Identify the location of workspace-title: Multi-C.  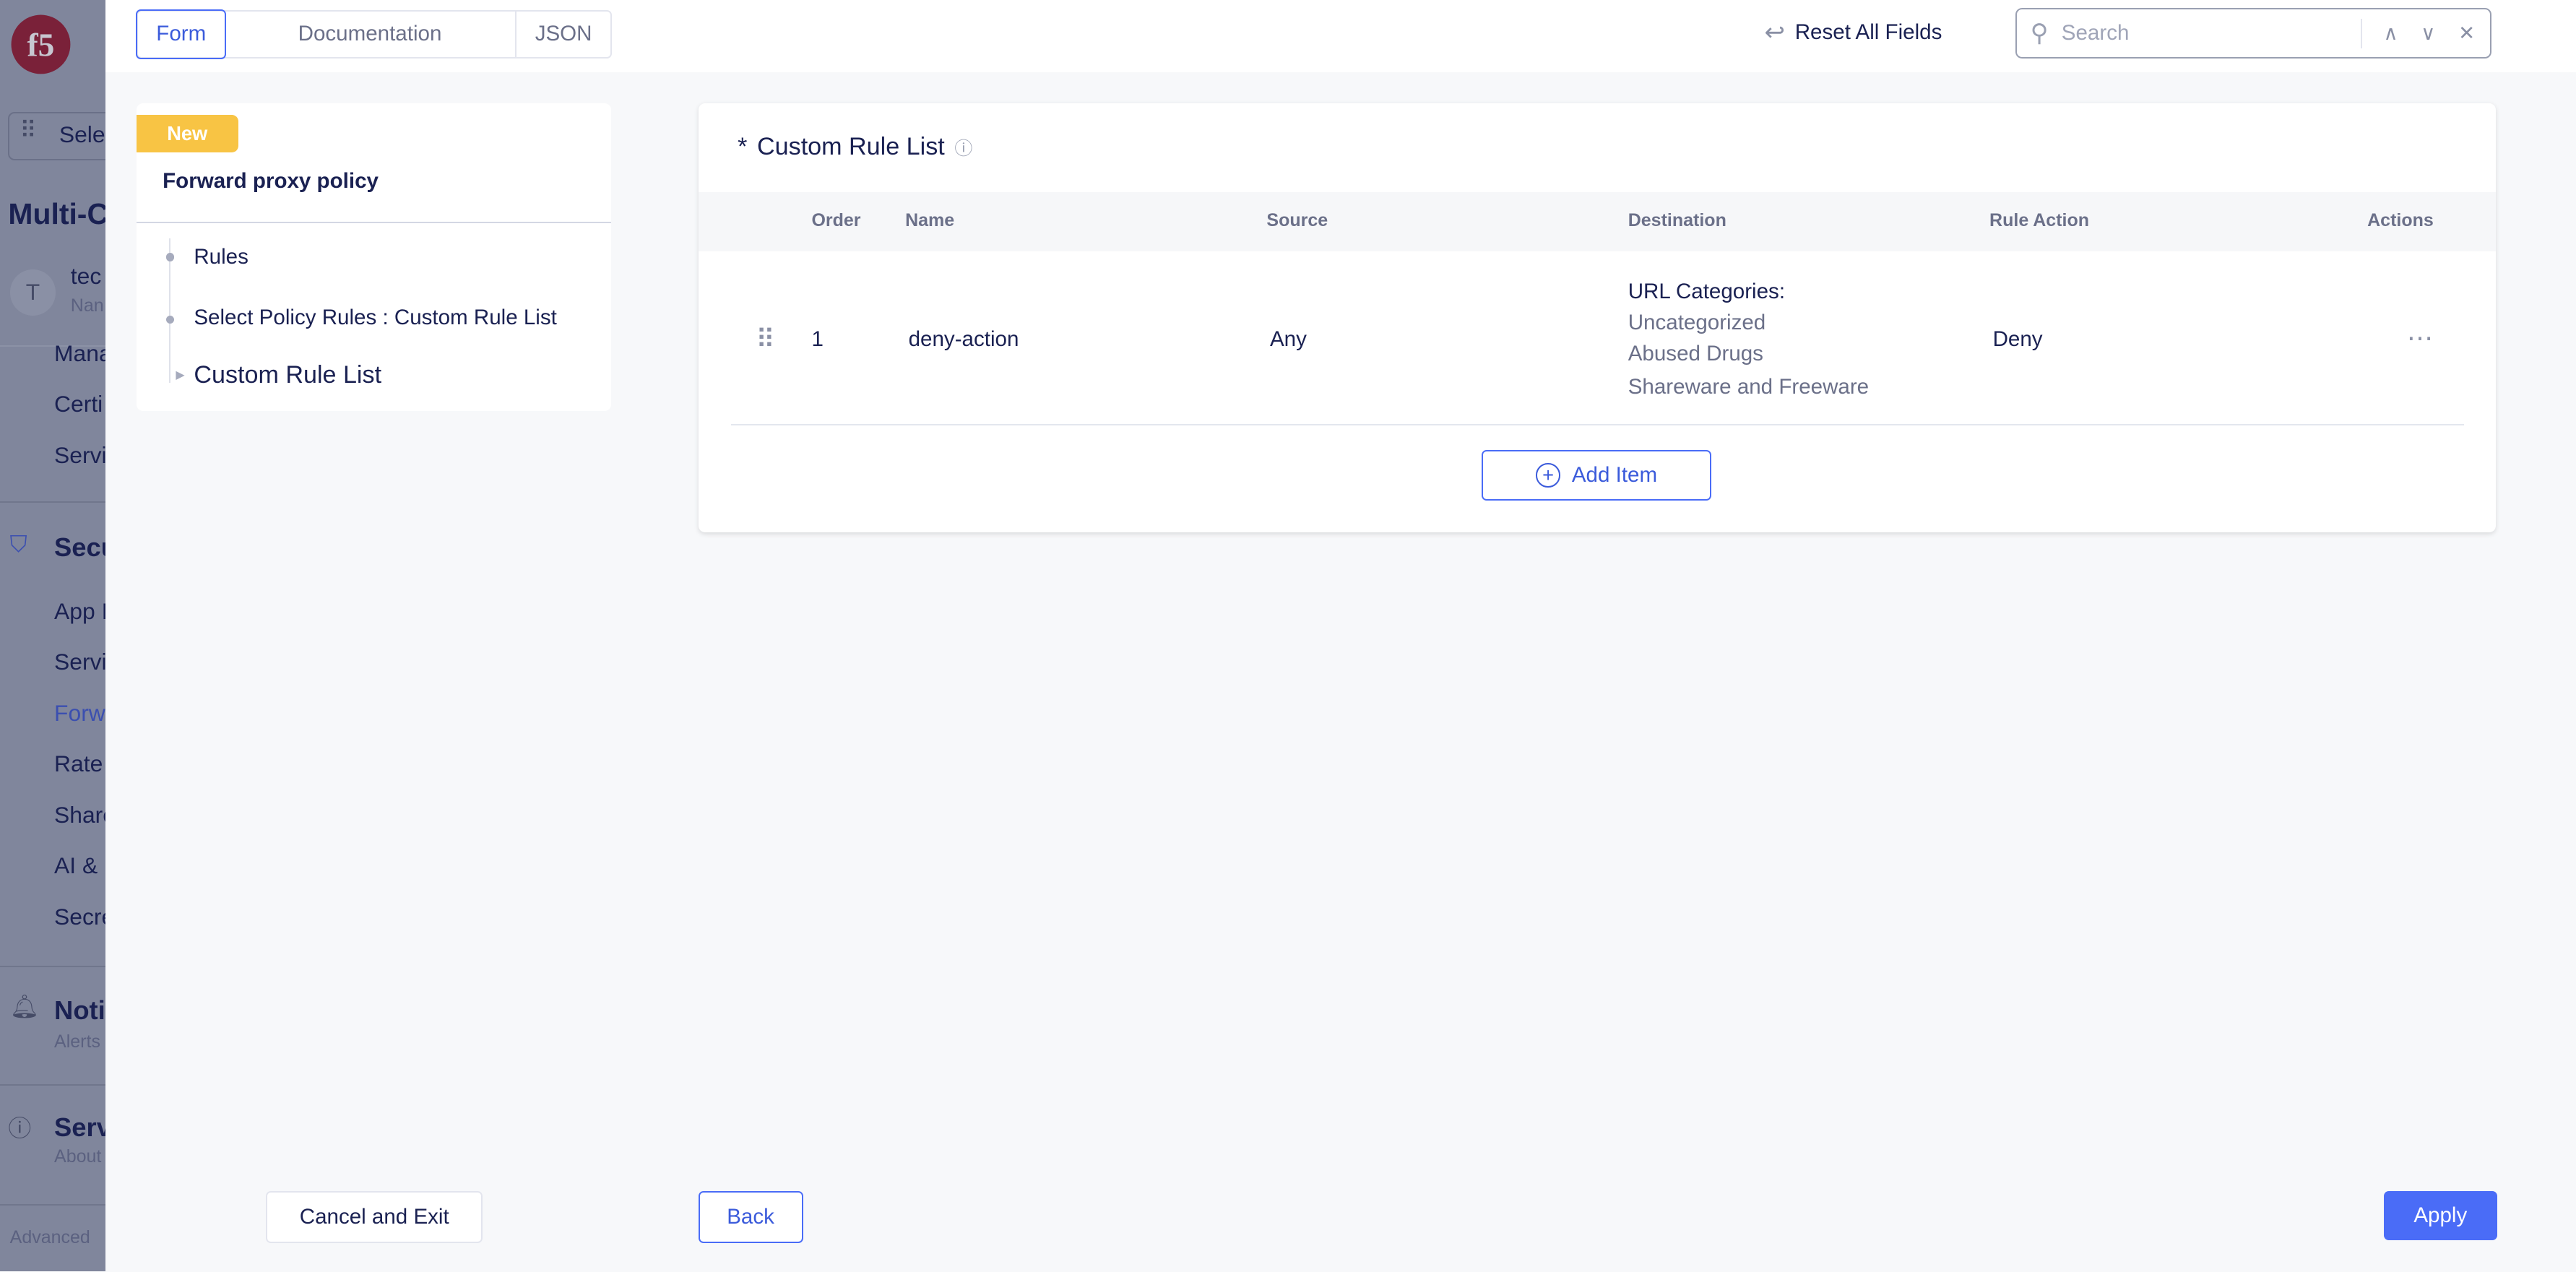
(57, 213).